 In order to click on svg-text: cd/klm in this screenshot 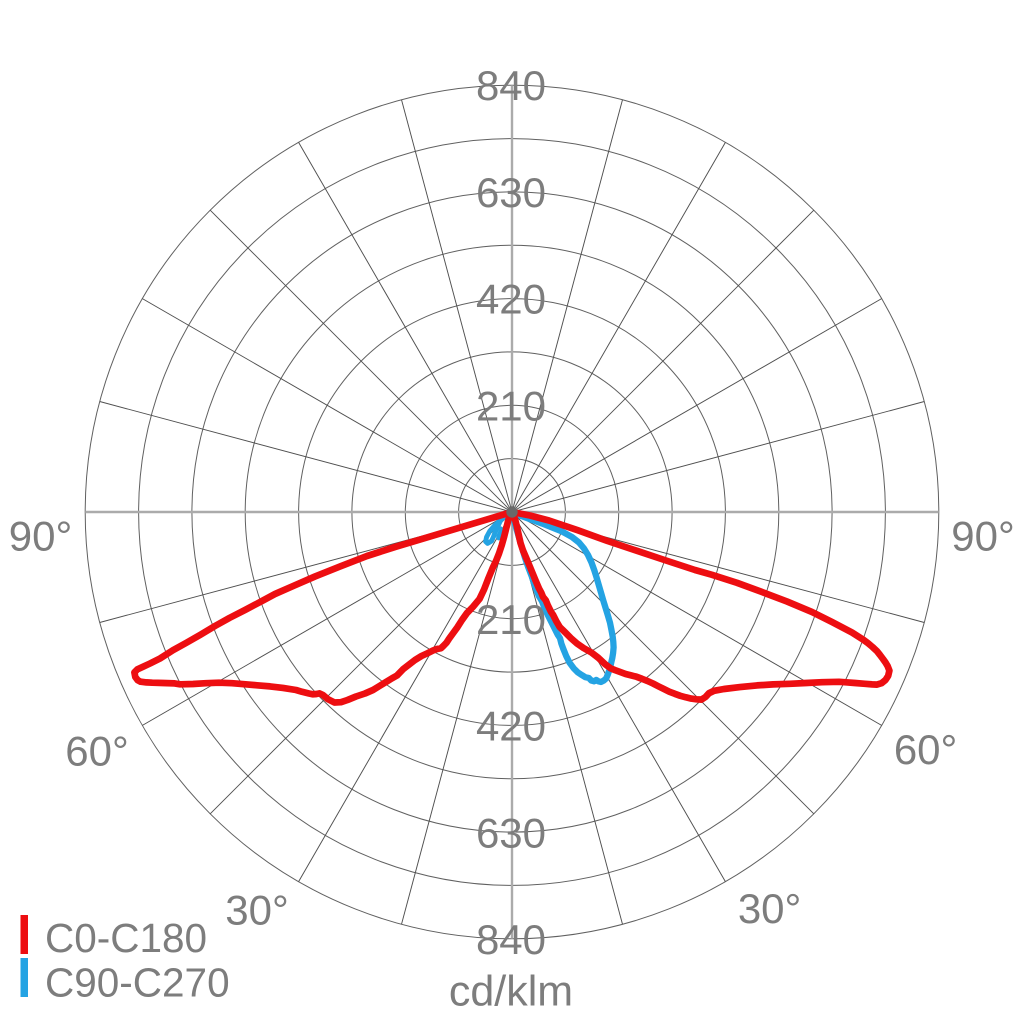, I will do `click(511, 992)`.